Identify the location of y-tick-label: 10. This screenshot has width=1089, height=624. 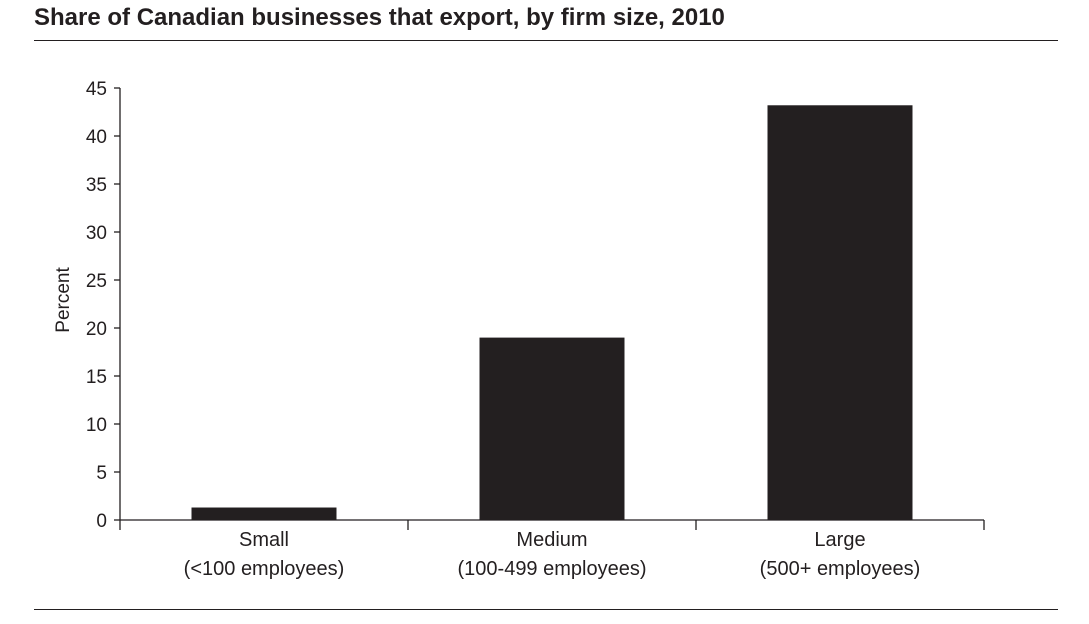
(96, 425).